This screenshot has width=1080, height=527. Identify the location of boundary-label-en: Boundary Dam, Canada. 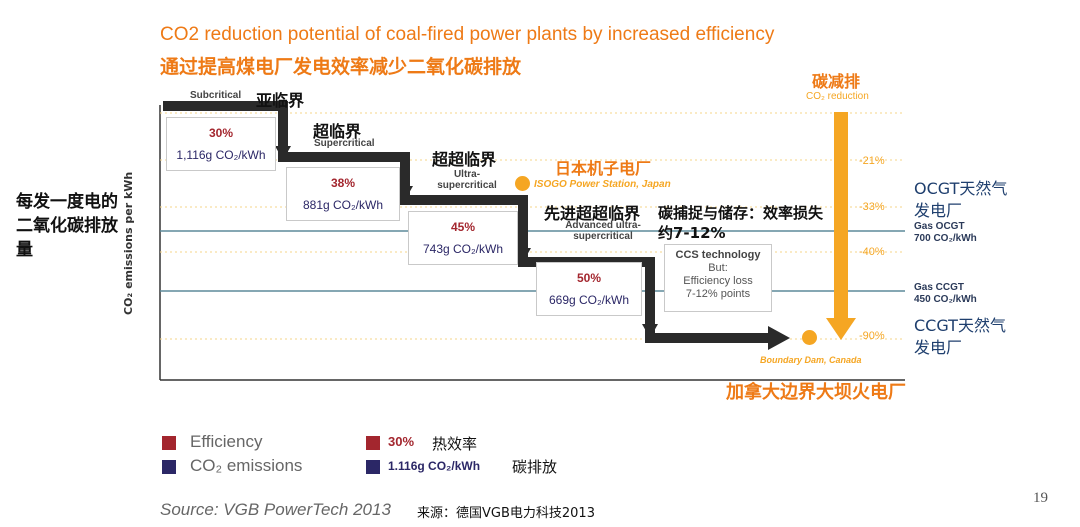
(811, 360).